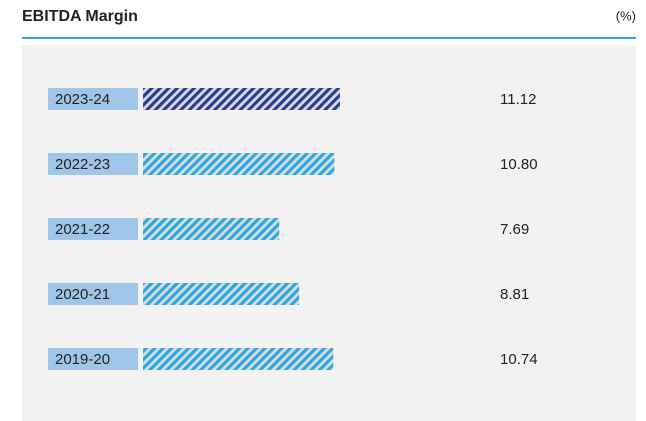  Describe the element at coordinates (82, 229) in the screenshot. I see `category-label: 2021-22` at that location.